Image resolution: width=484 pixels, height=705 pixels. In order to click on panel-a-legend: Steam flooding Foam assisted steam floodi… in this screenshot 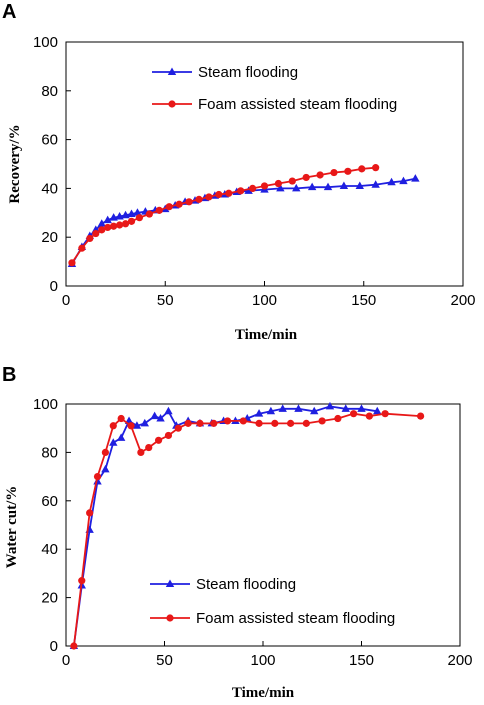, I will do `click(274, 88)`.